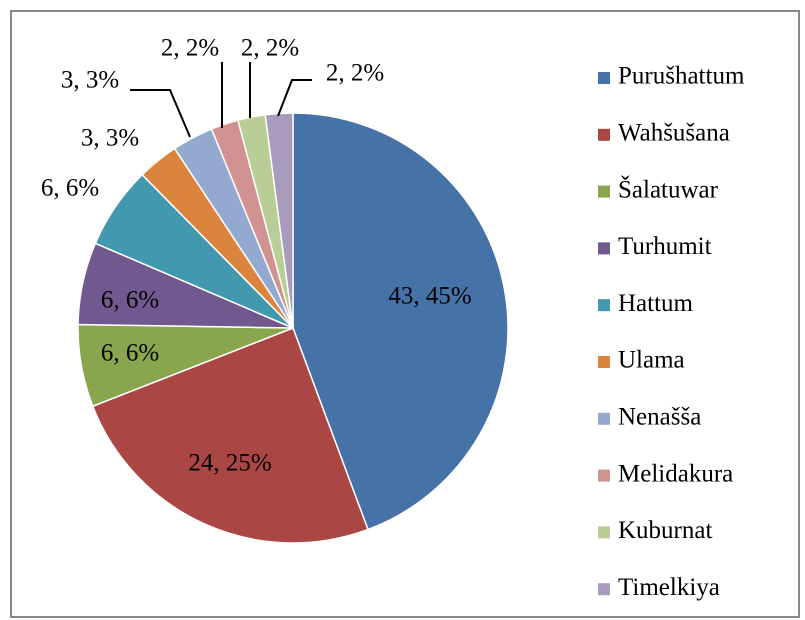 This screenshot has height=620, width=805. Describe the element at coordinates (659, 417) in the screenshot. I see `legend-label: Nenašša` at that location.